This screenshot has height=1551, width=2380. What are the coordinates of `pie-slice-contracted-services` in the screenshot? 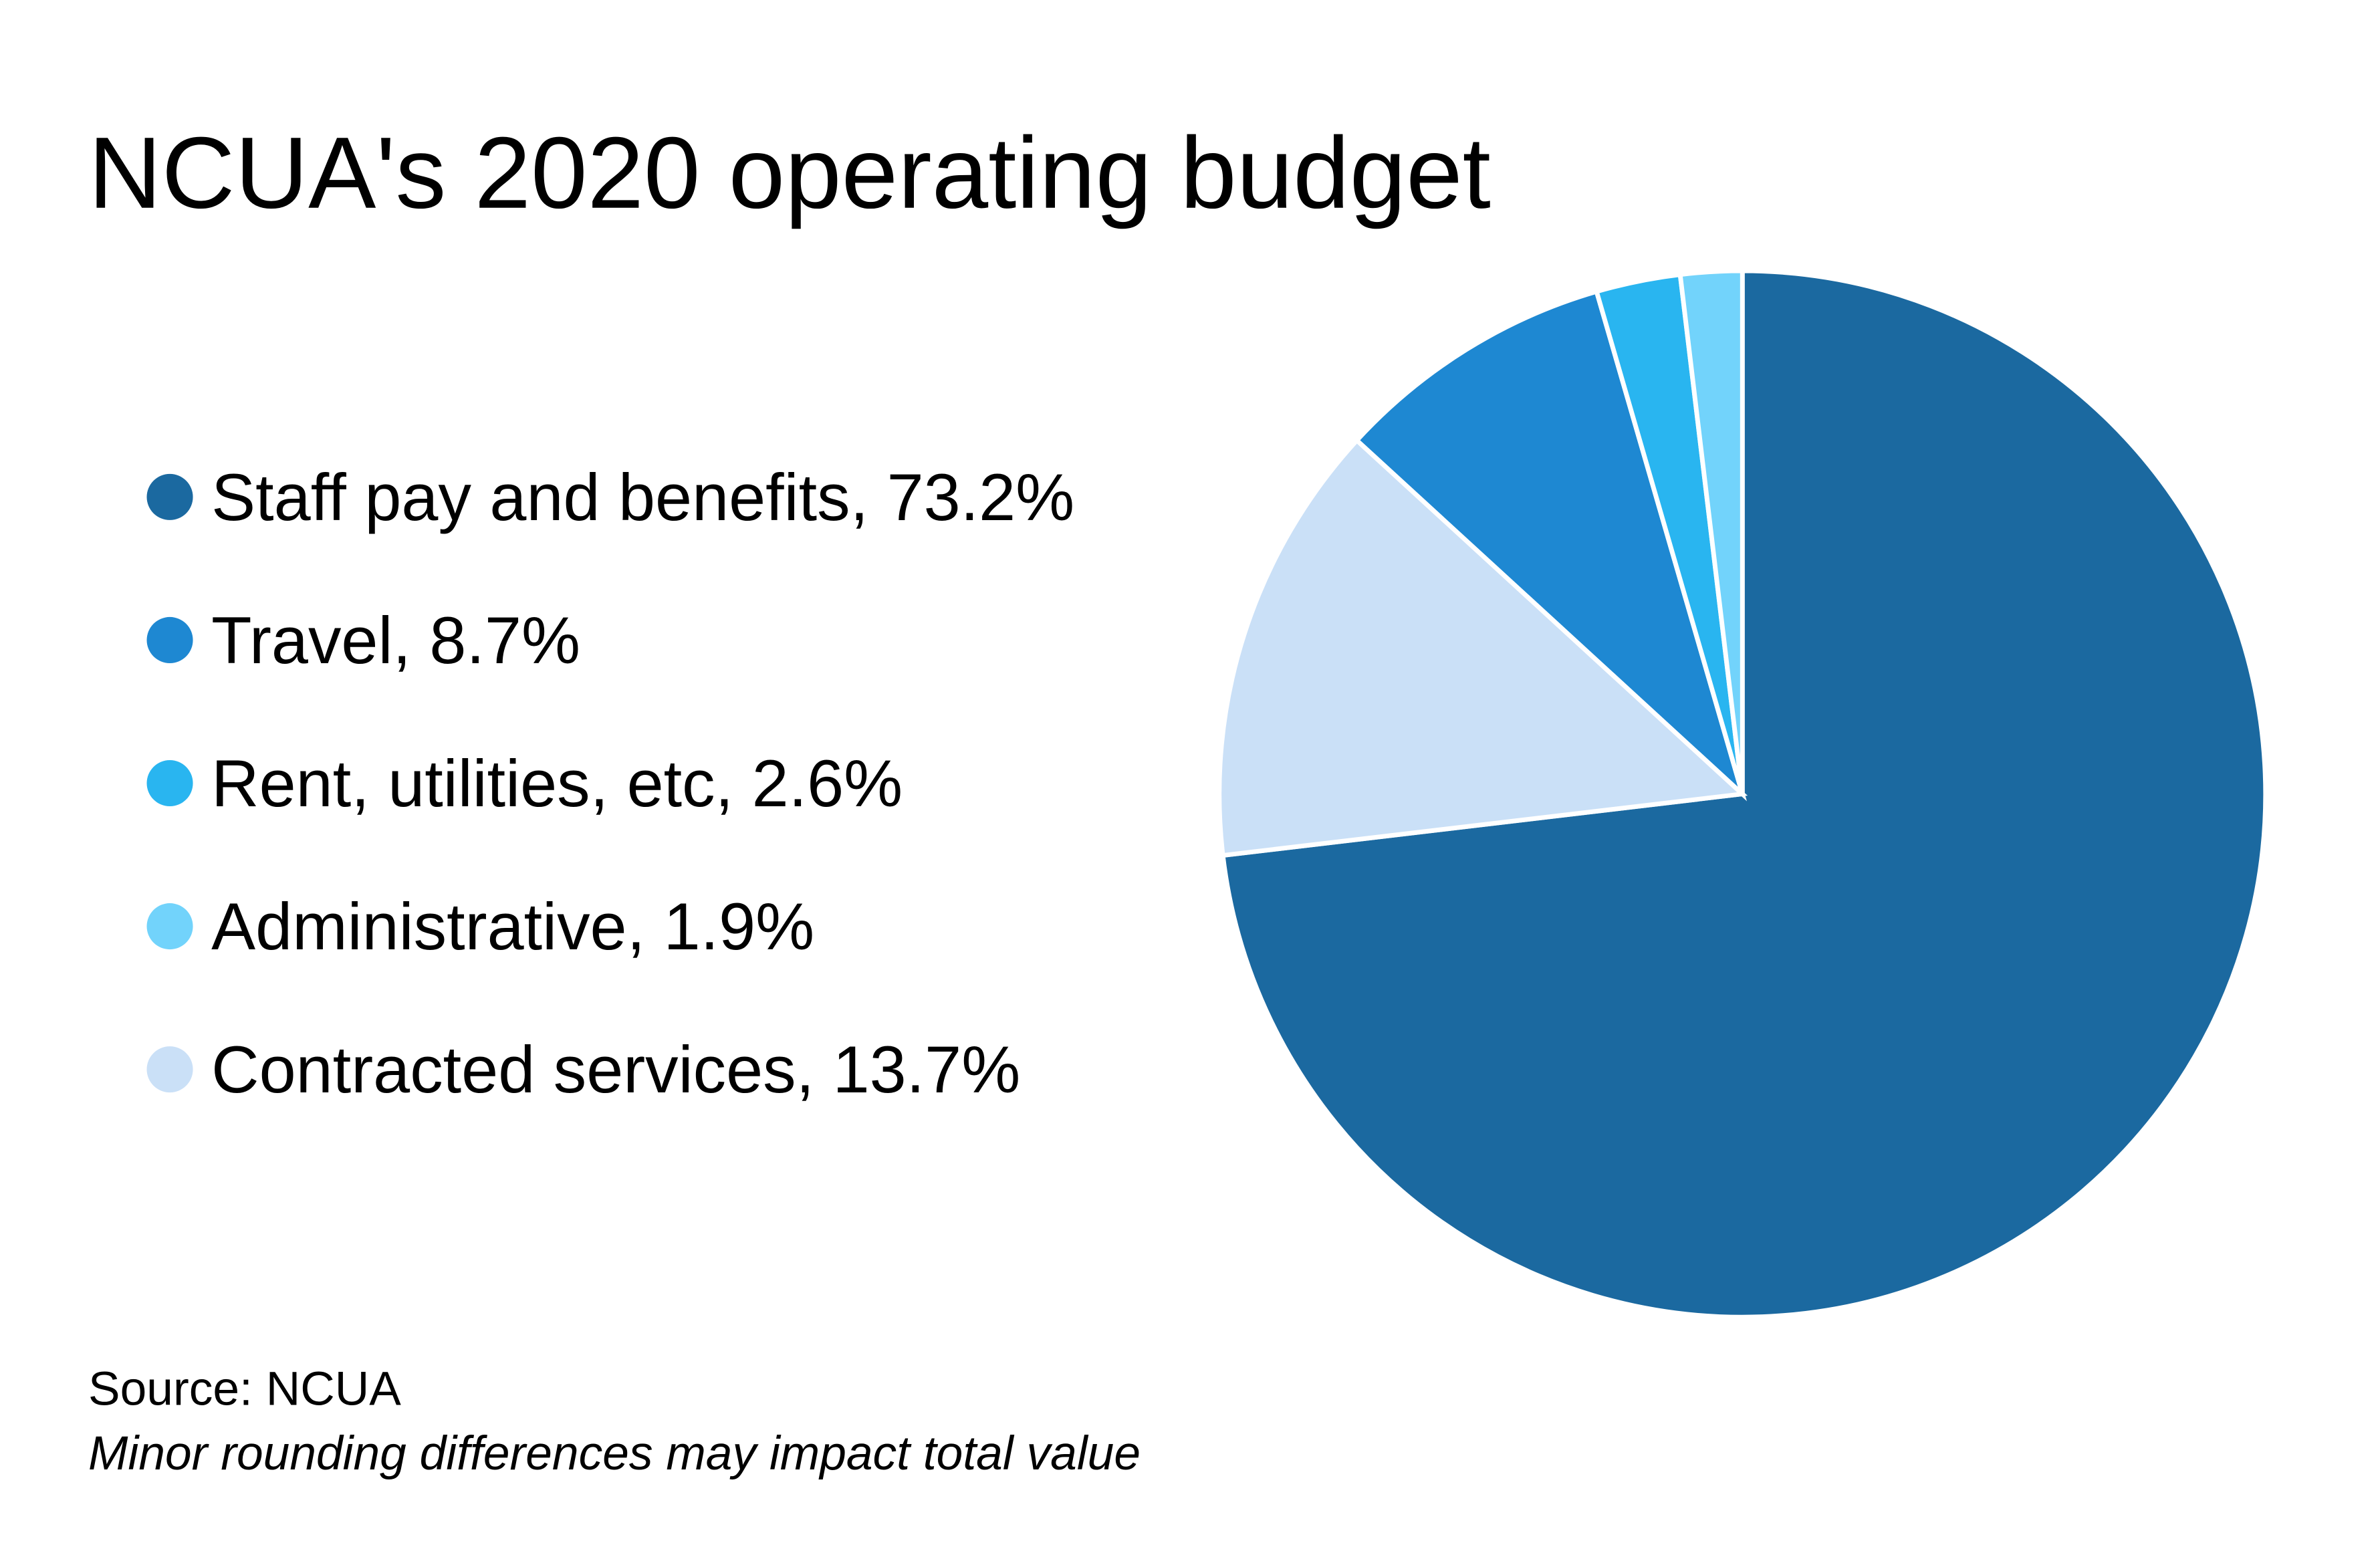 It's located at (1482, 647).